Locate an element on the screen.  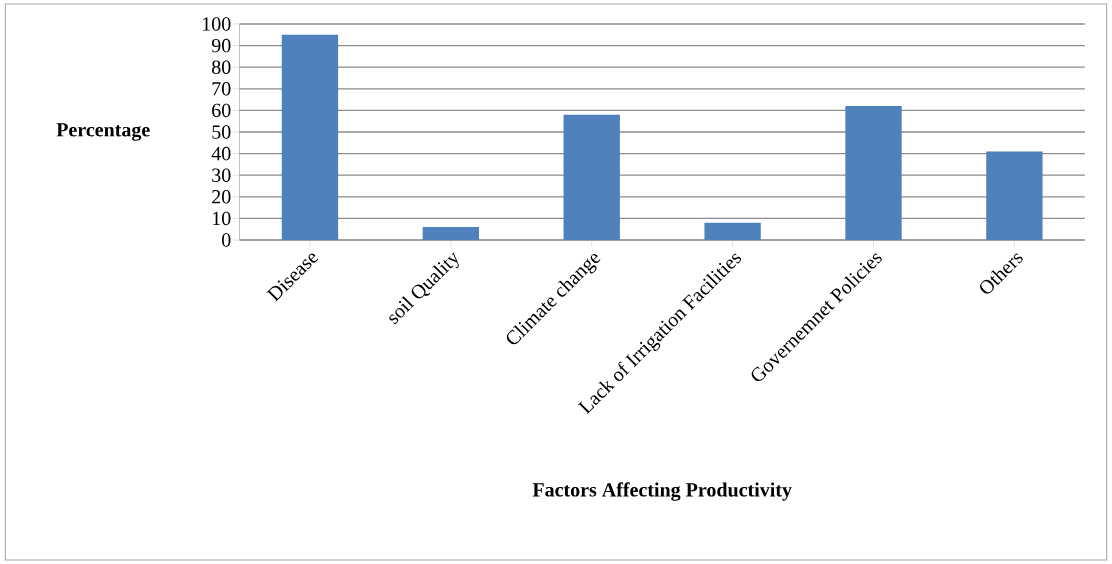
y-tick-label: 30 is located at coordinates (221, 175).